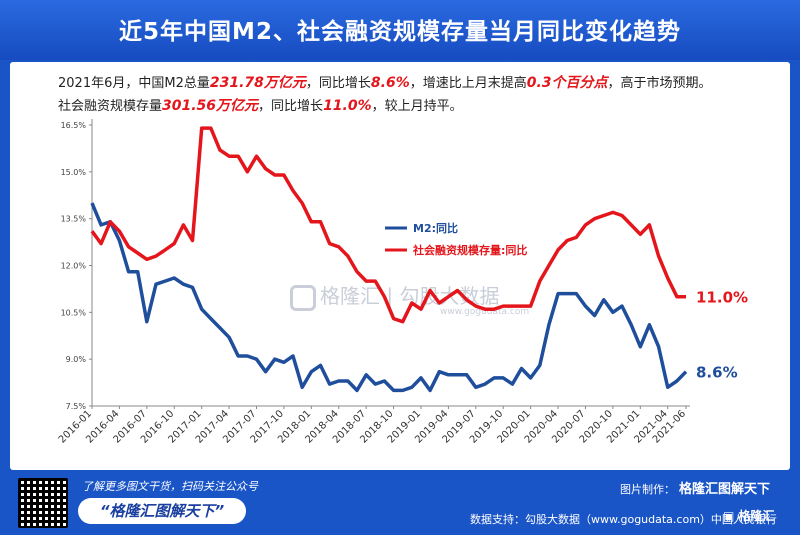 This screenshot has height=535, width=800. What do you see at coordinates (257, 83) in the screenshot?
I see `desc1-seg-1: 231.78万亿元` at bounding box center [257, 83].